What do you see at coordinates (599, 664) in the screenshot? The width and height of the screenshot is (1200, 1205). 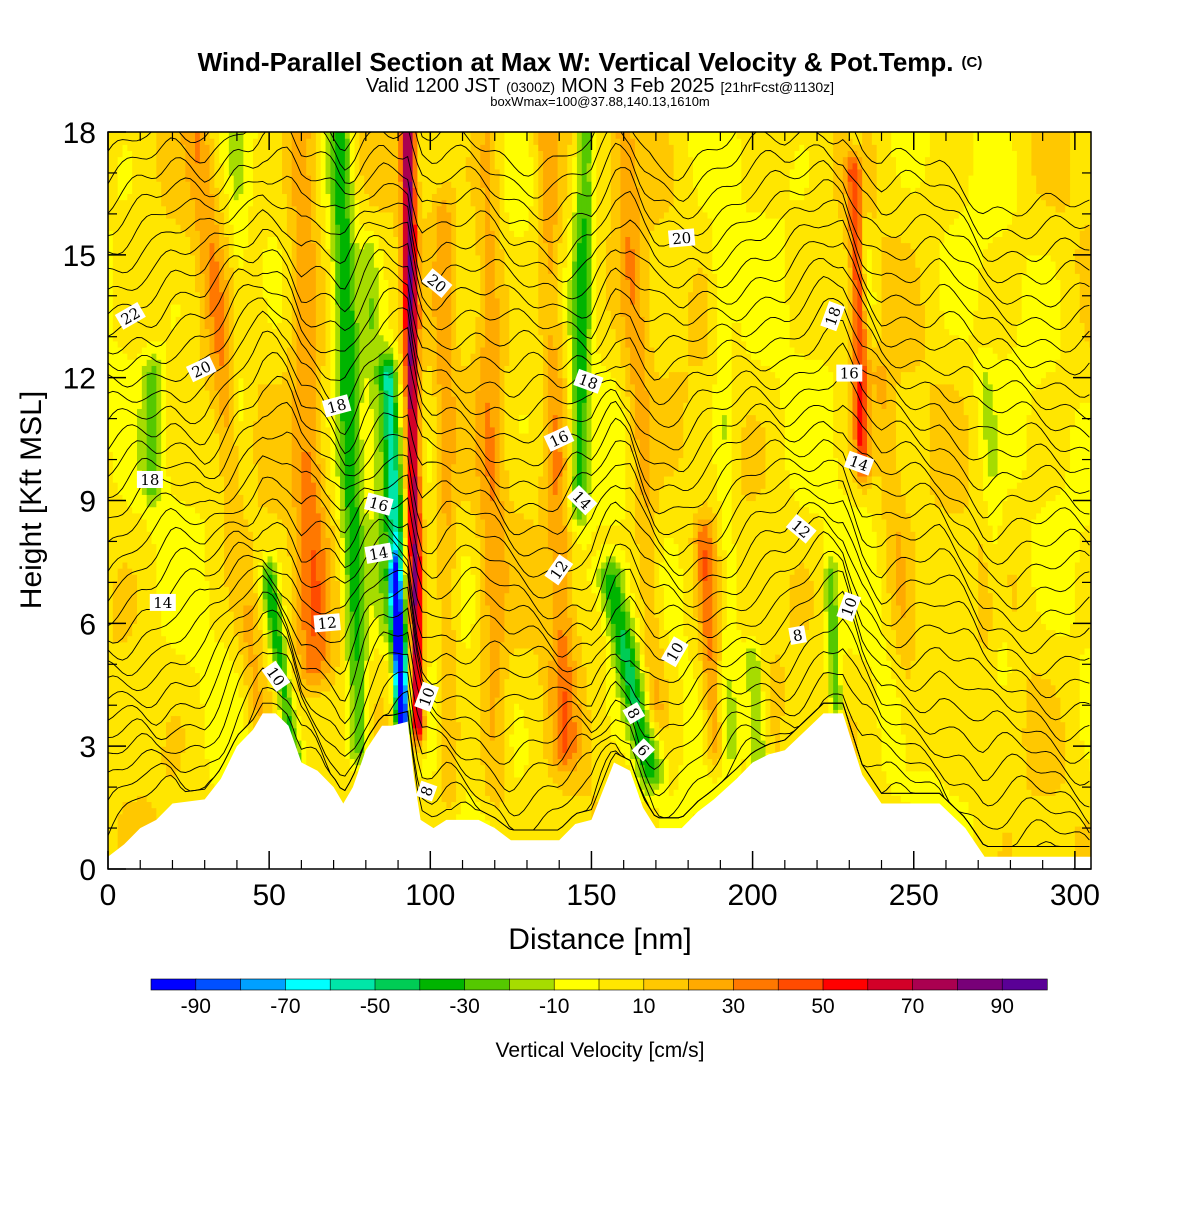 I see `isentrope-line` at bounding box center [599, 664].